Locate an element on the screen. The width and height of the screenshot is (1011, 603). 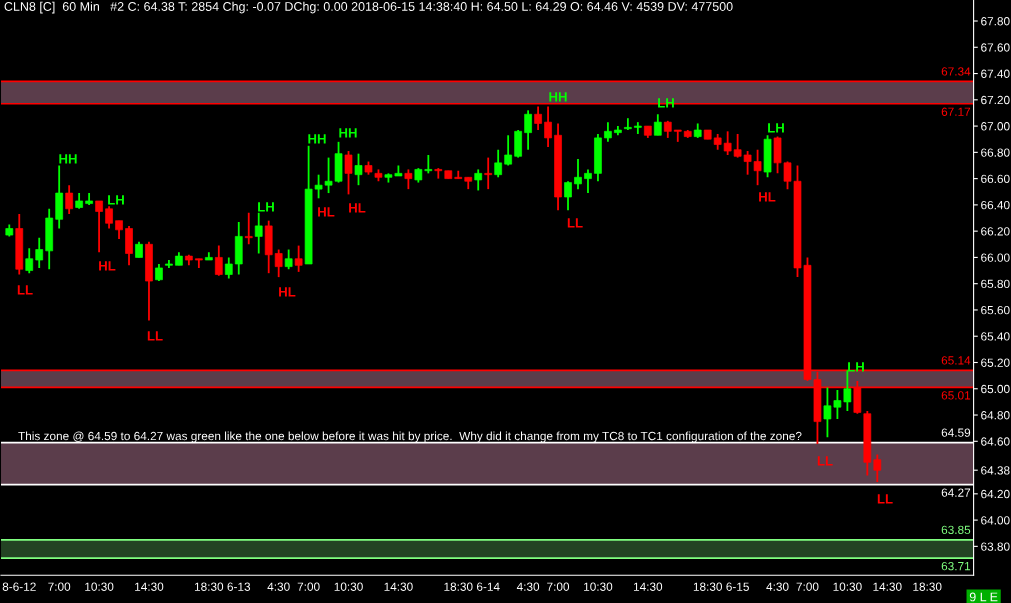
x-tick-label: 8-6-12 is located at coordinates (19, 586).